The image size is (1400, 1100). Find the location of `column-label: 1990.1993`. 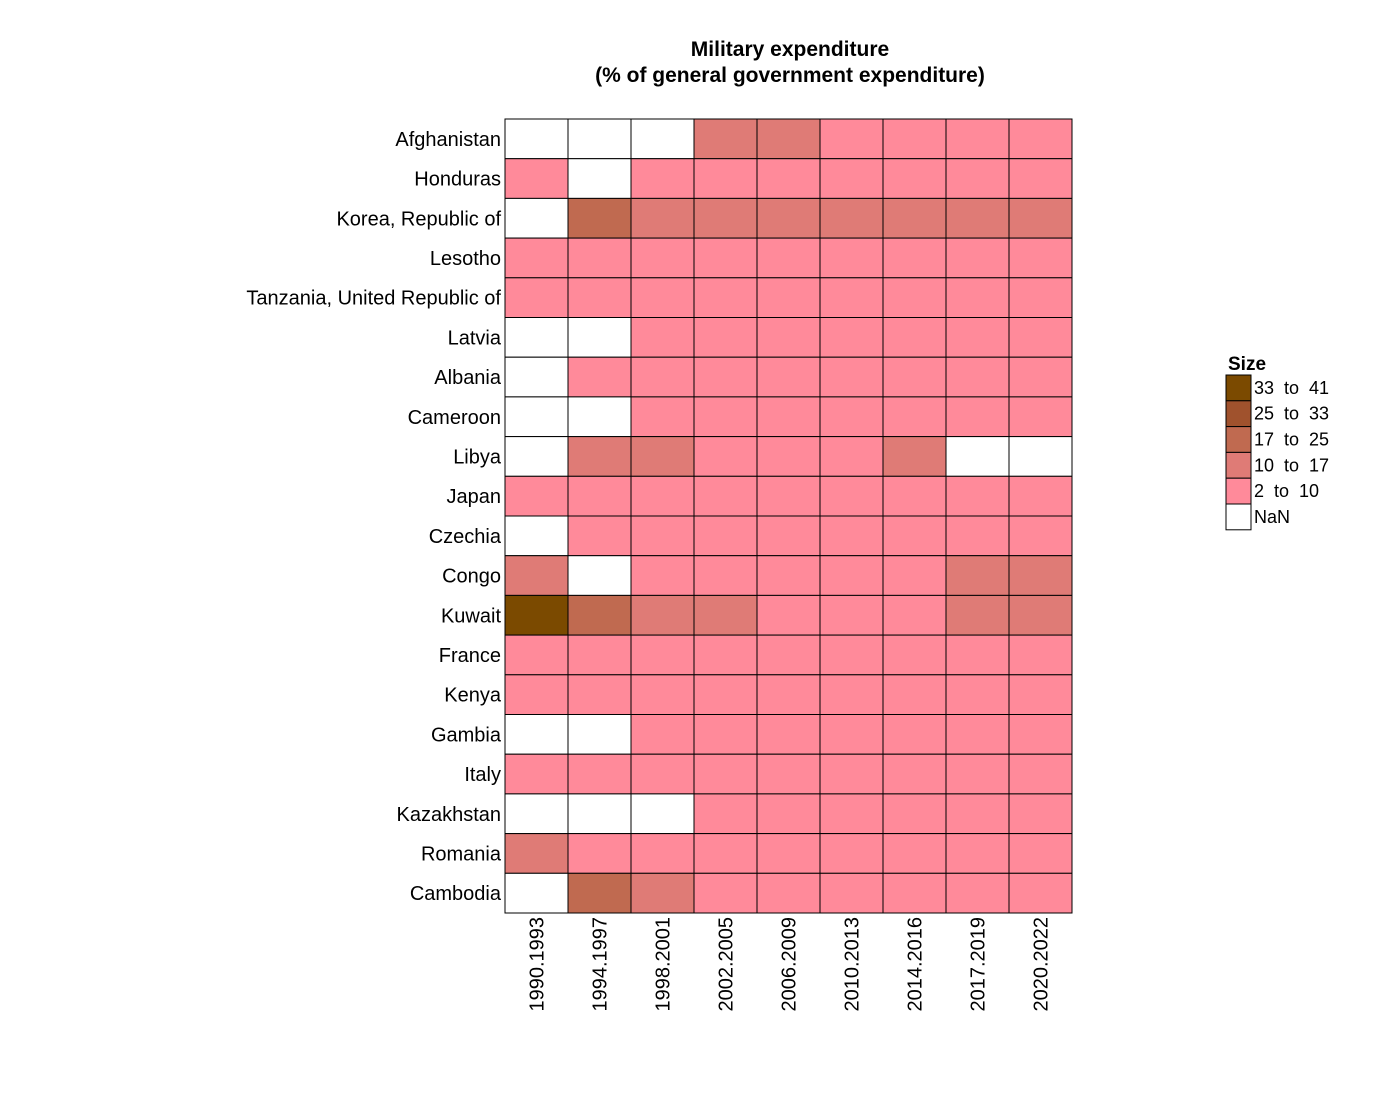

column-label: 1990.1993 is located at coordinates (538, 964).